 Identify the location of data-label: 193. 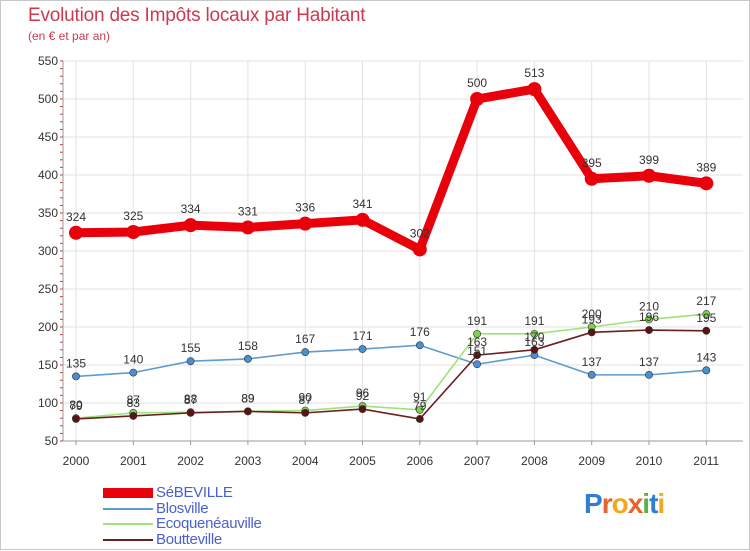
(592, 319).